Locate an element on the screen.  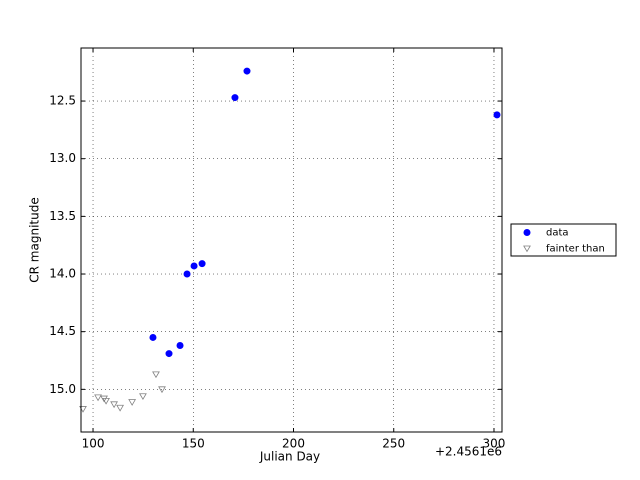
x-offset-label: +2.4561e6 is located at coordinates (468, 452).